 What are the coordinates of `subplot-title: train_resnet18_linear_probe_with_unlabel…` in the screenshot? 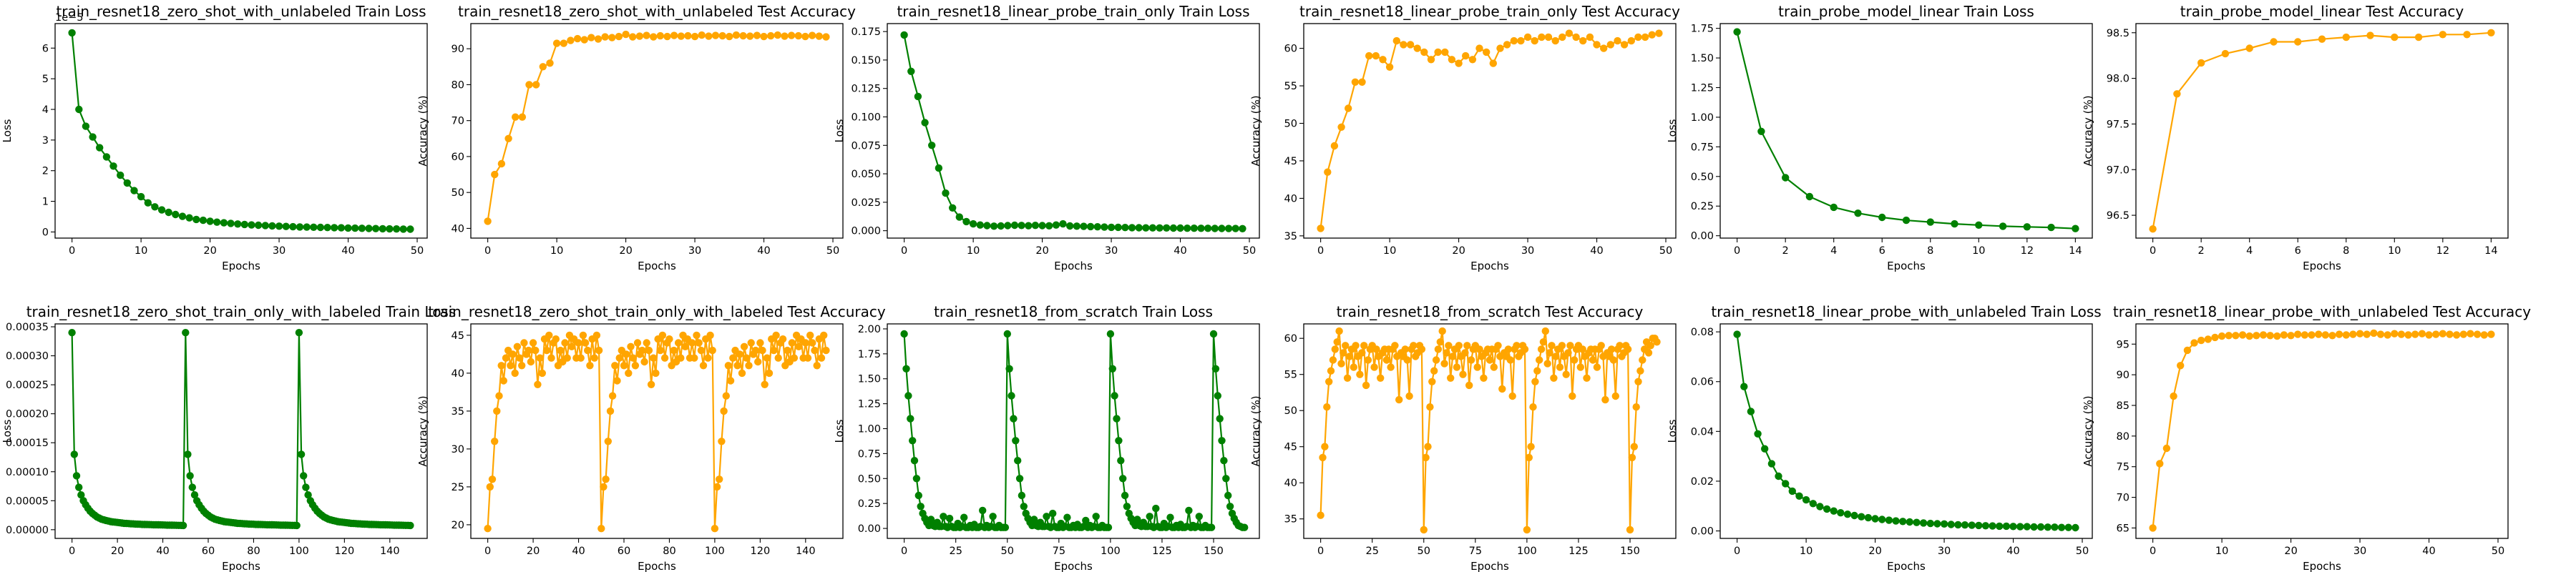 It's located at (2322, 311).